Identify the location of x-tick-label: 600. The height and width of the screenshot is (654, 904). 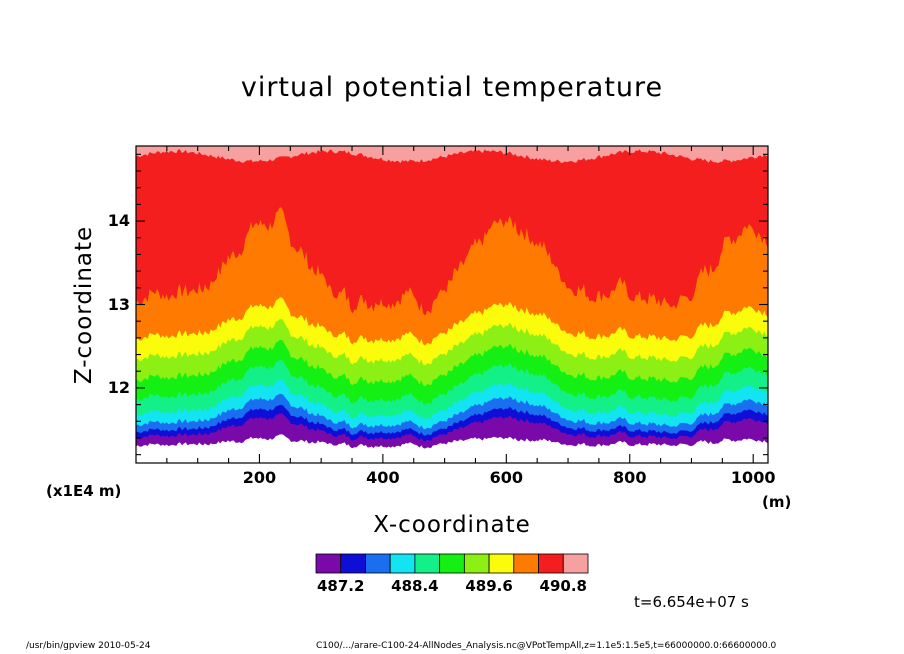
(506, 477).